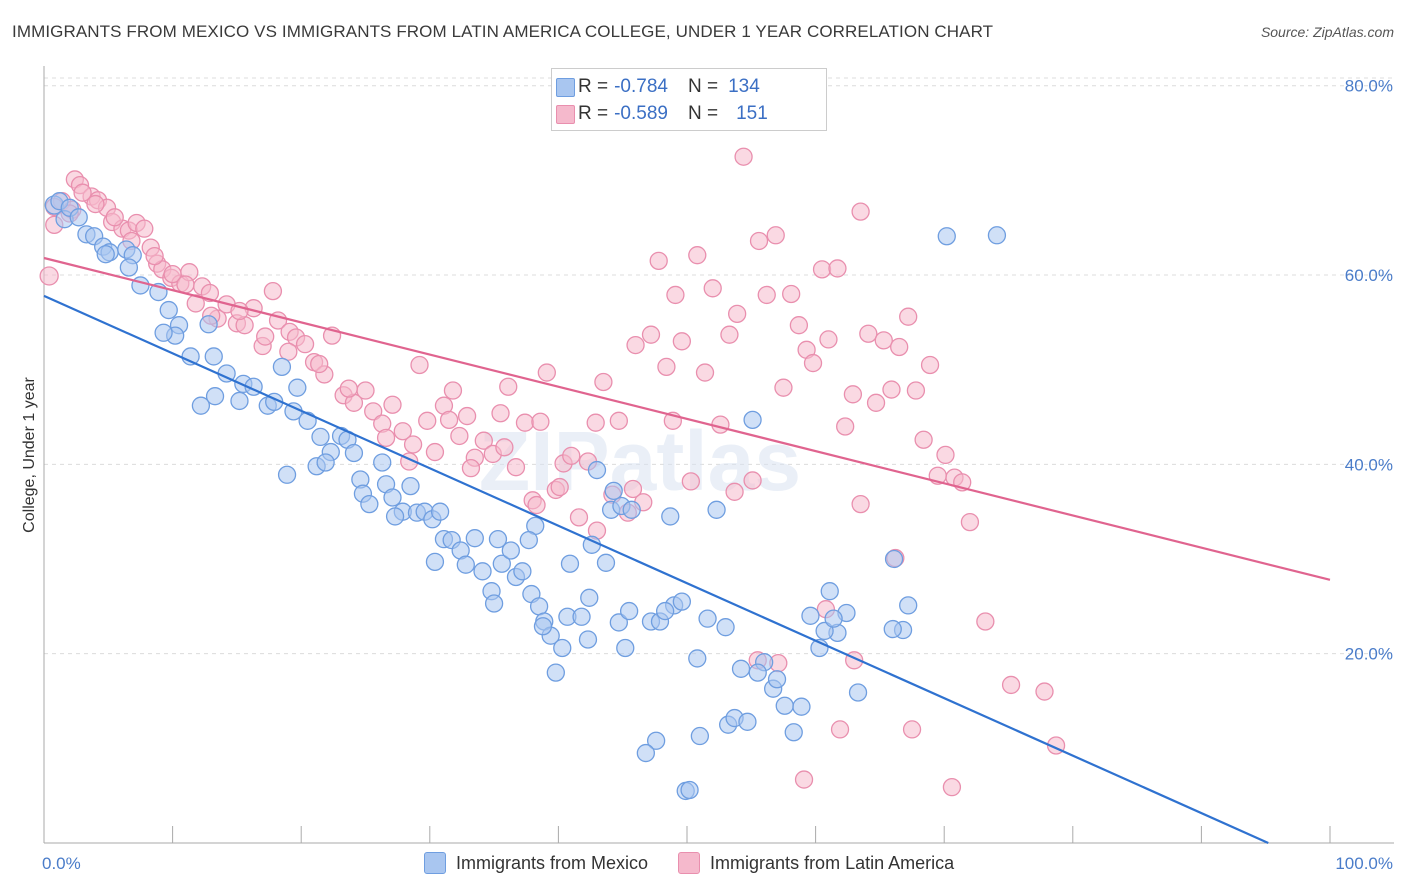 The height and width of the screenshot is (892, 1406). Describe the element at coordinates (752, 113) in the screenshot. I see `n-value-latam: 151` at that location.